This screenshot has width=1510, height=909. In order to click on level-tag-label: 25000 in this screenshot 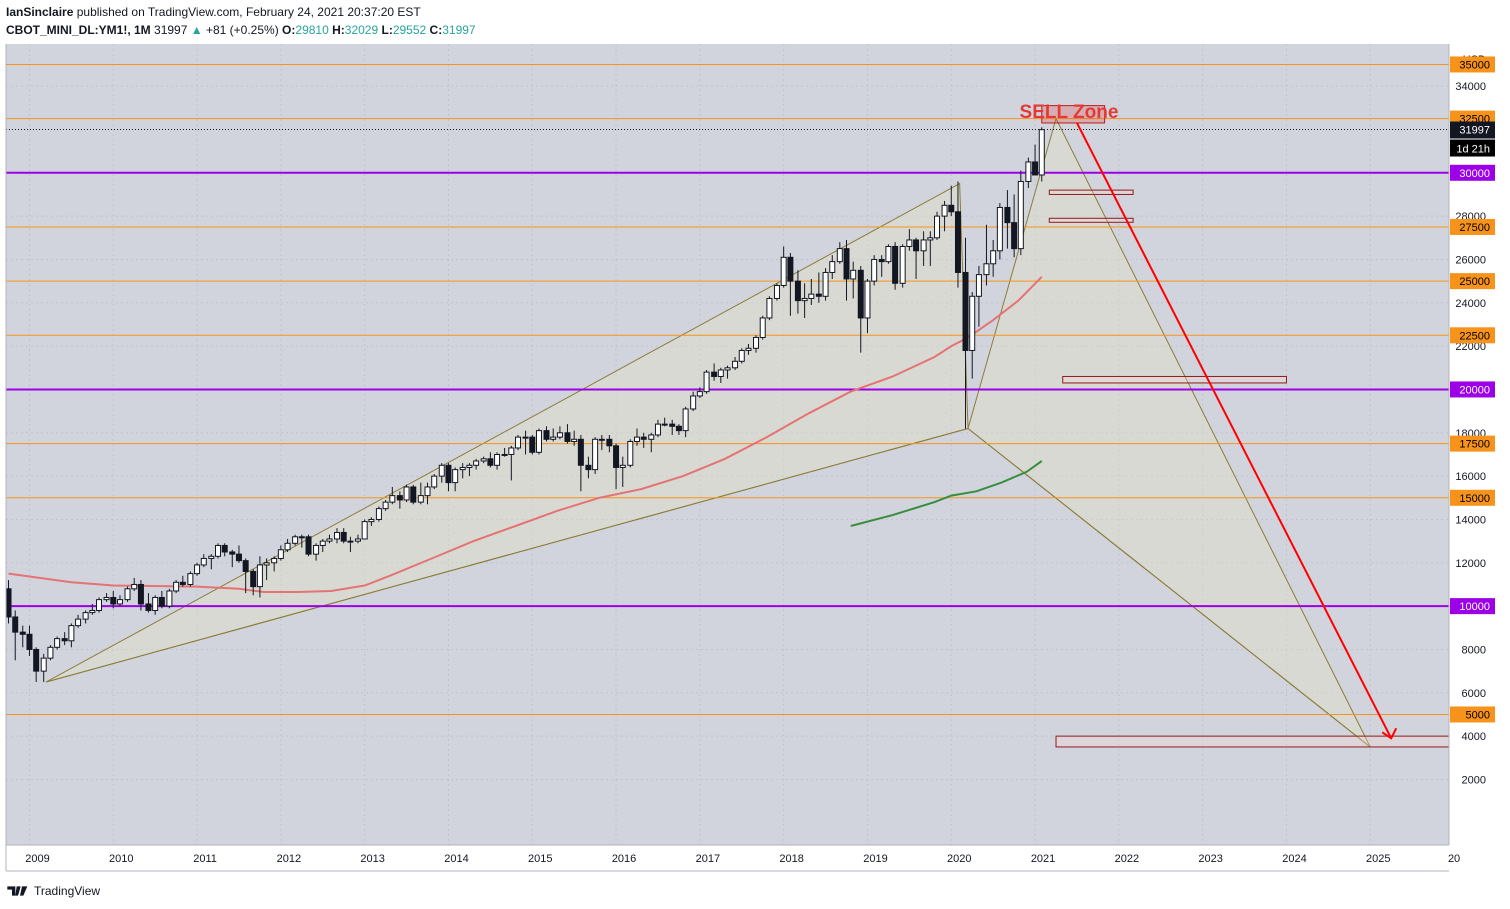, I will do `click(1474, 282)`.